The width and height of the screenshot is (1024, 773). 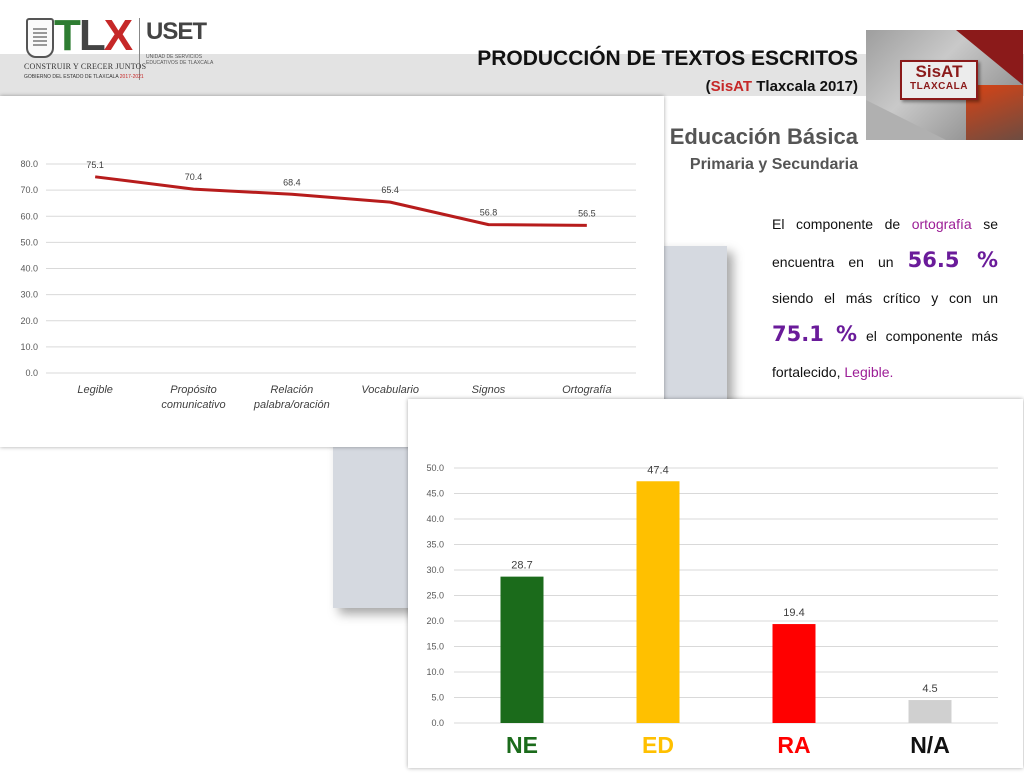 What do you see at coordinates (793, 613) in the screenshot?
I see `bar-data-label: 19.4` at bounding box center [793, 613].